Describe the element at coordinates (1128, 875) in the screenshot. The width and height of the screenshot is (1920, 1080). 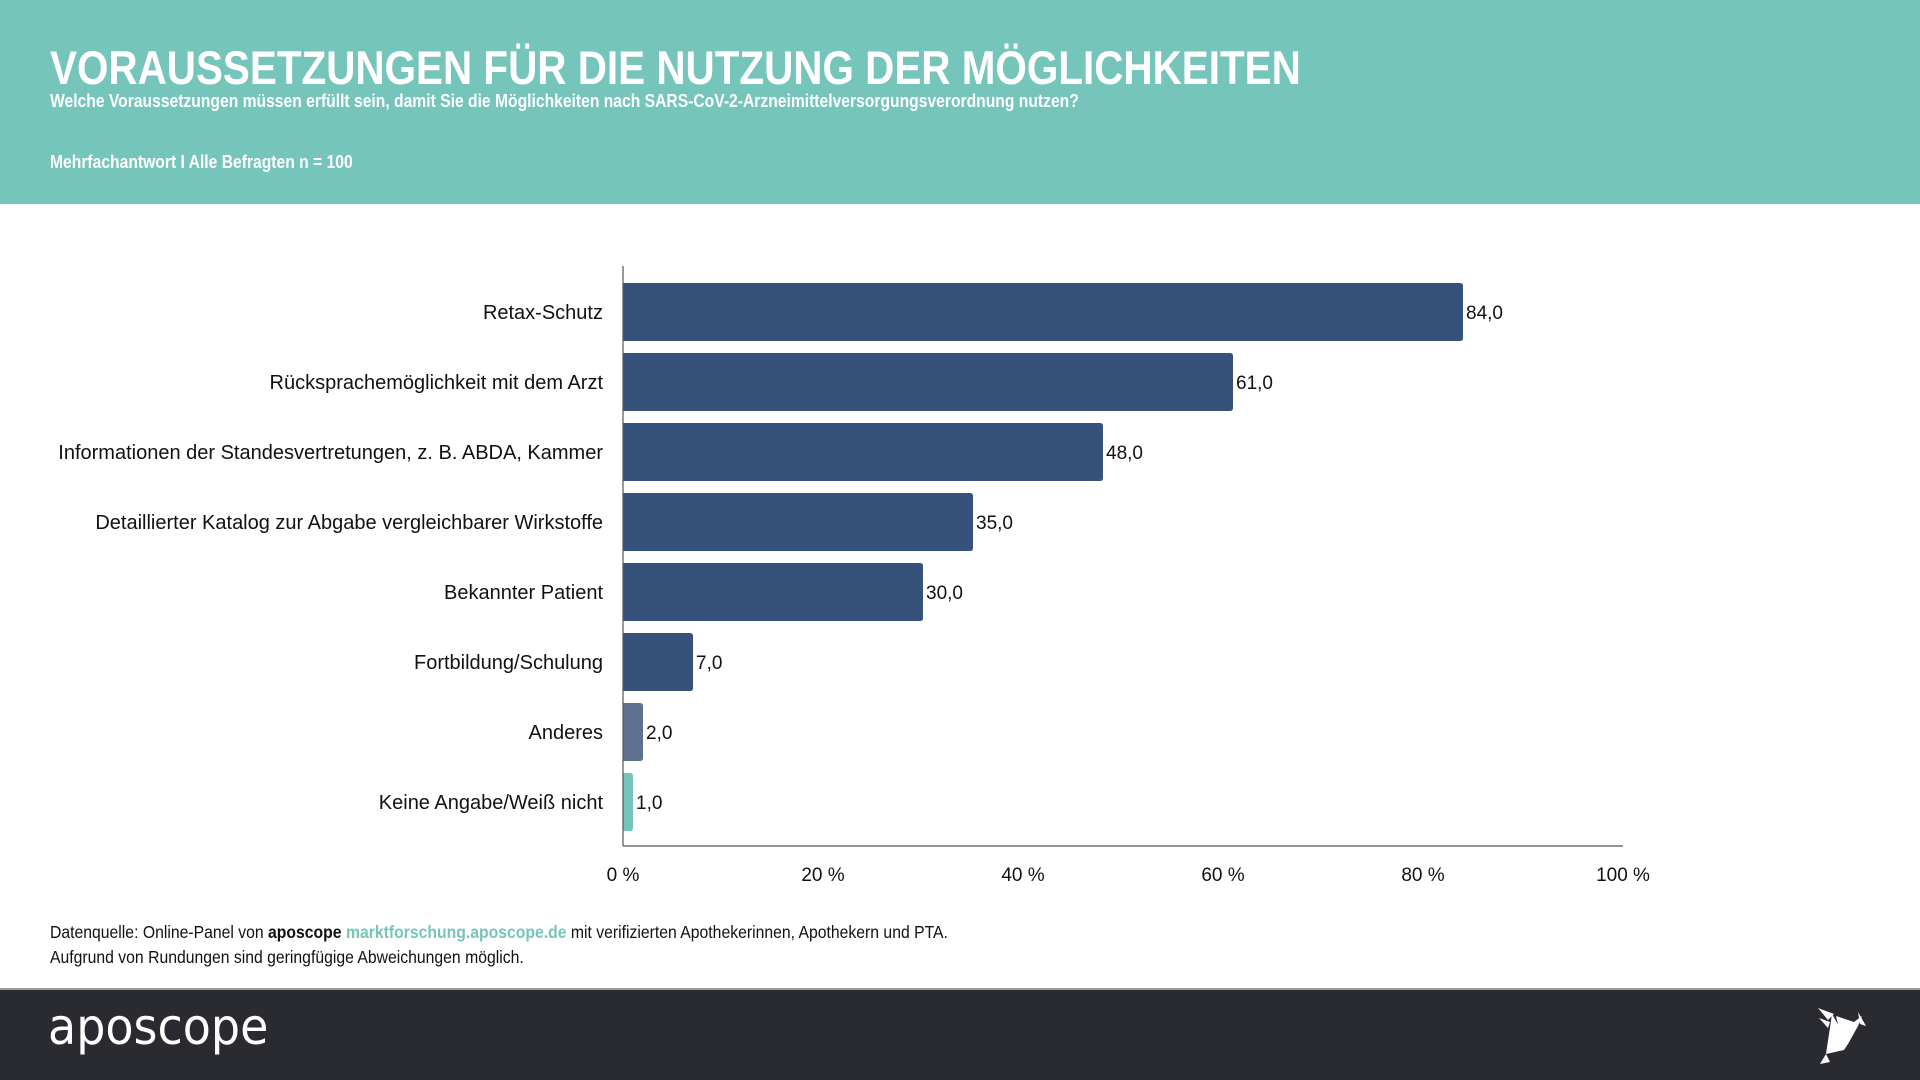
I see `x-tick-labels: 0 % 20 % 40 % 60 % 80 % 100 %` at that location.